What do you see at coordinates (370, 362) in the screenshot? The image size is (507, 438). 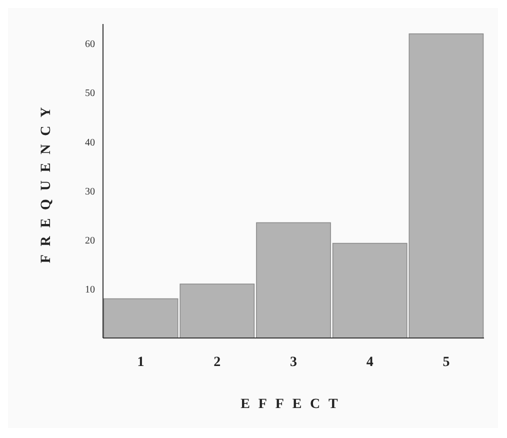 I see `x-tick-label: 4` at bounding box center [370, 362].